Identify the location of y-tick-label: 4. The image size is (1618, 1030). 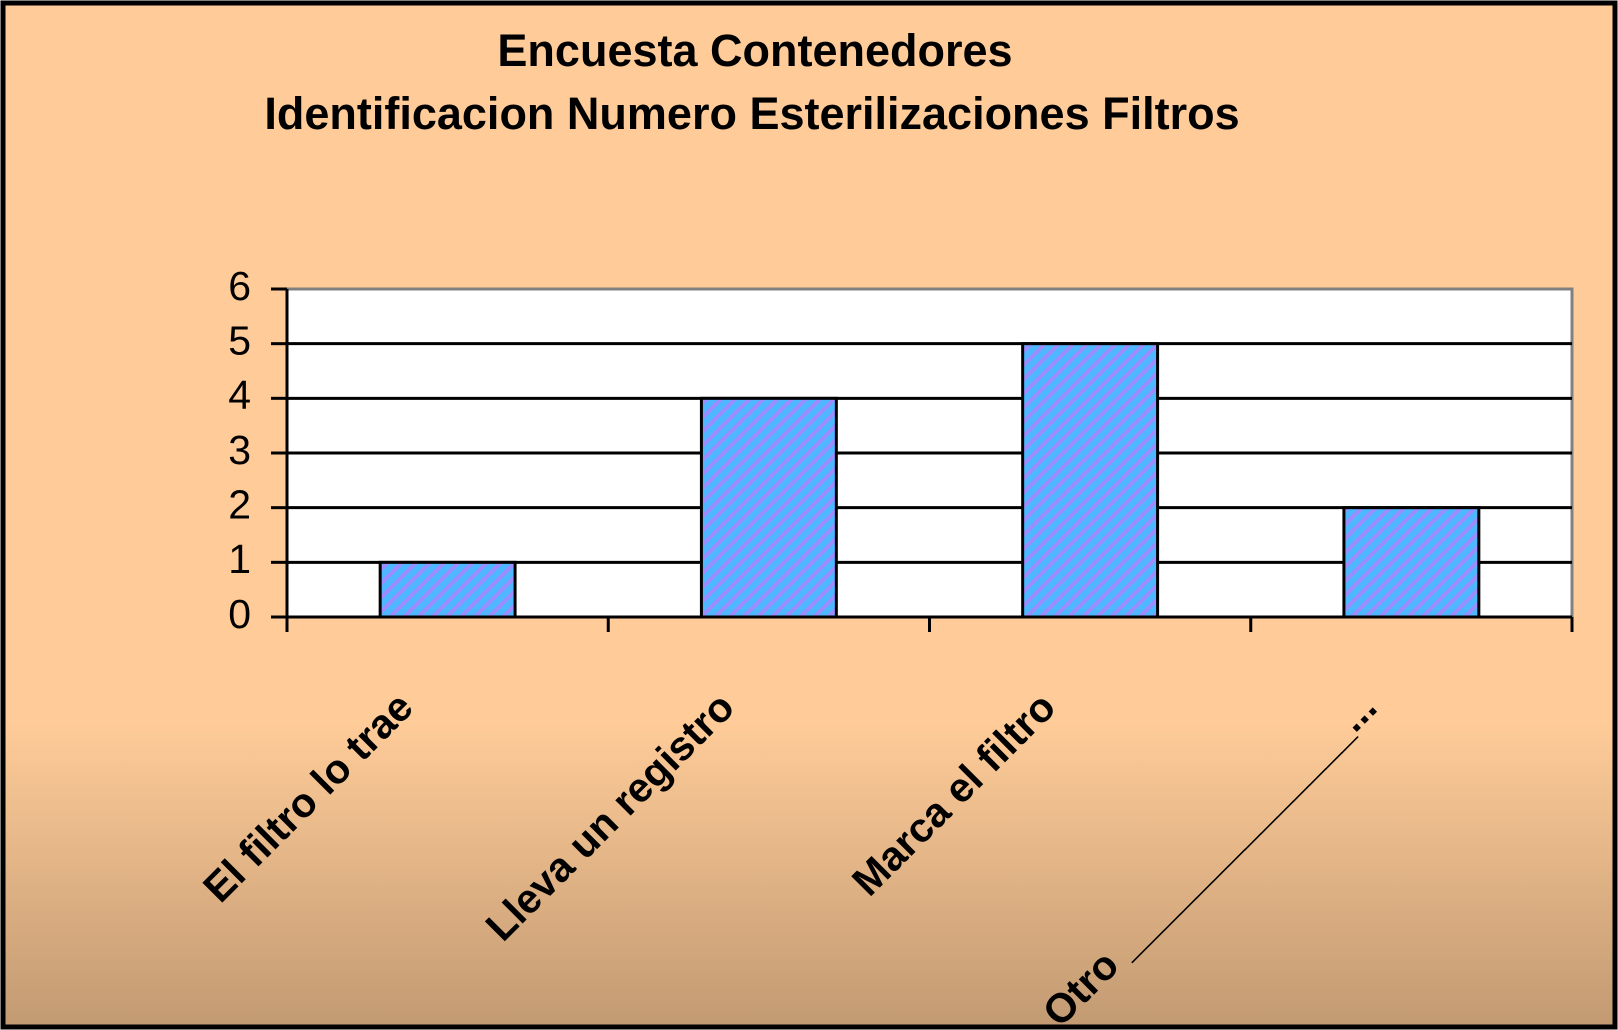
(239, 395).